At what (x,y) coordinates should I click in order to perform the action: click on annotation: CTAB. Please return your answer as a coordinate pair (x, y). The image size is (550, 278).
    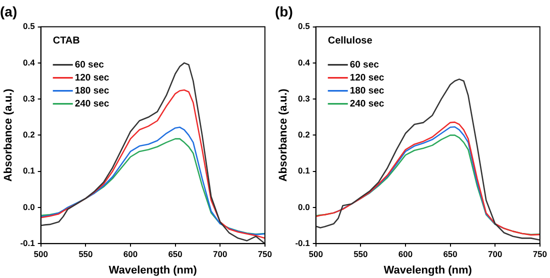
    Looking at the image, I should click on (66, 41).